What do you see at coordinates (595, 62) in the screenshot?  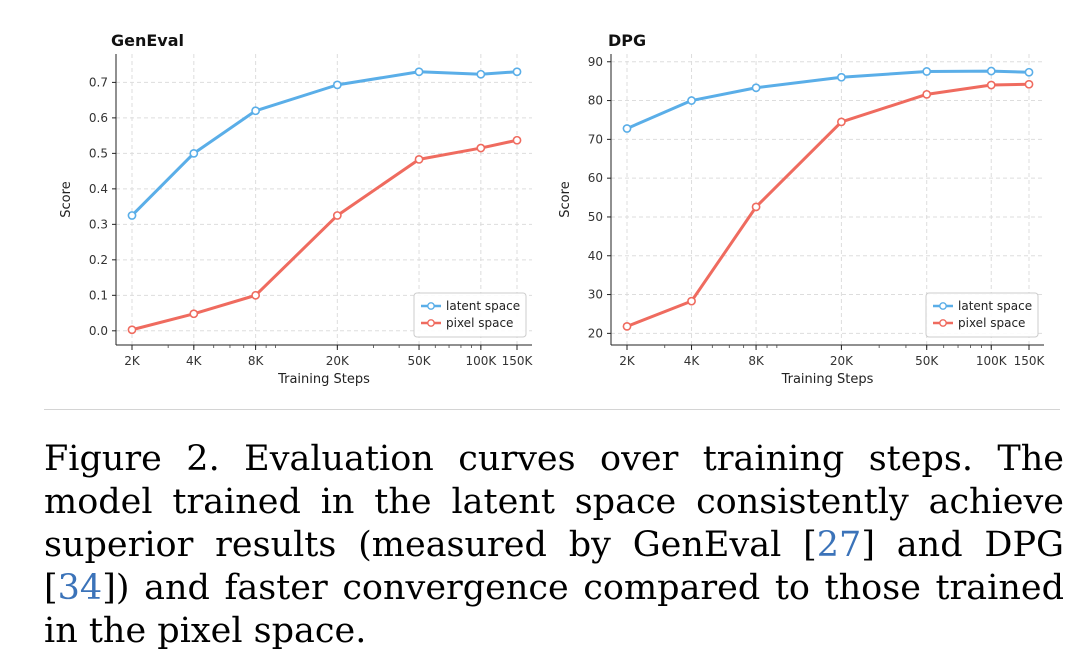 I see `y-tick-label: 90` at bounding box center [595, 62].